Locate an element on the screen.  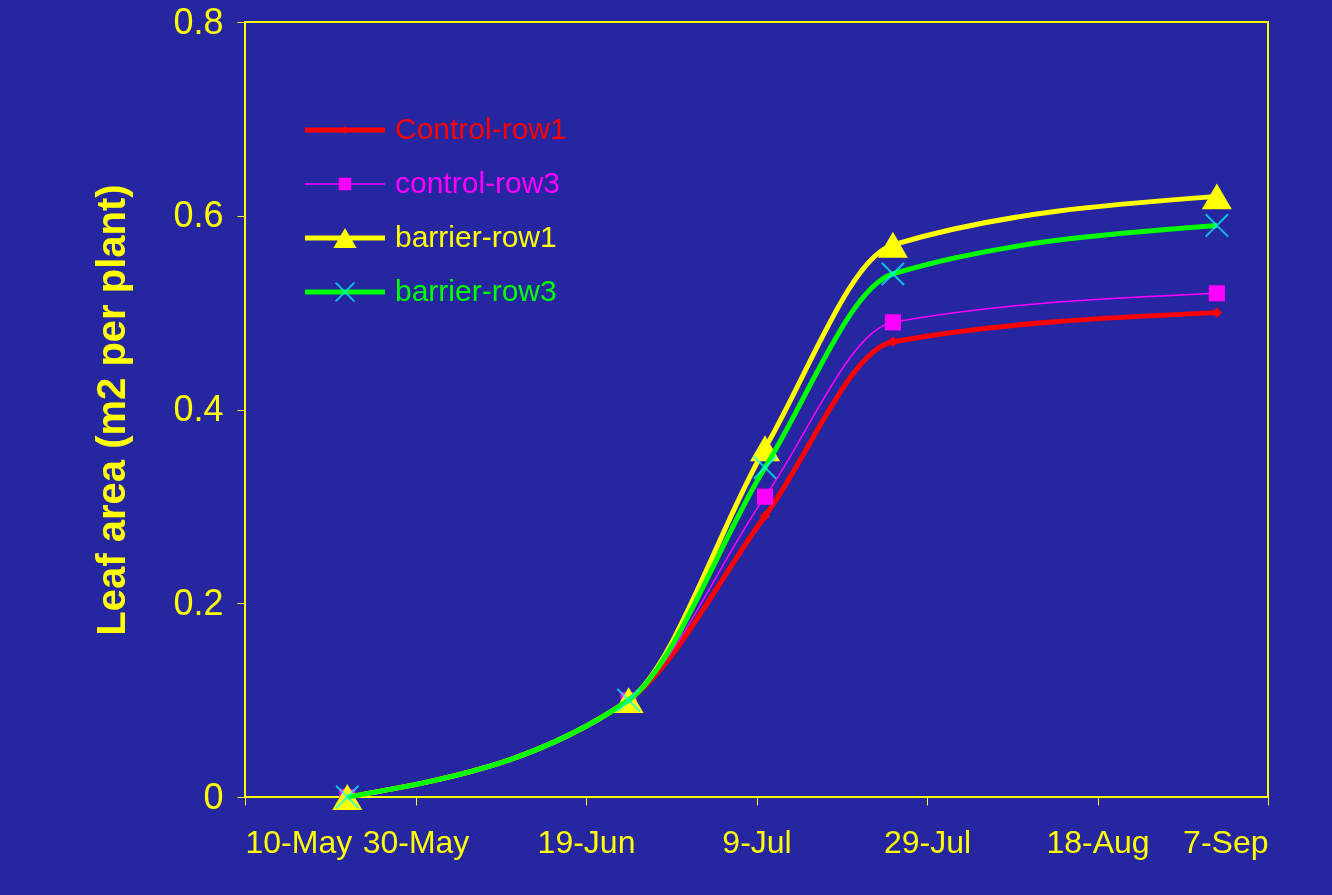
legend-label: barrier-row1 is located at coordinates (476, 236).